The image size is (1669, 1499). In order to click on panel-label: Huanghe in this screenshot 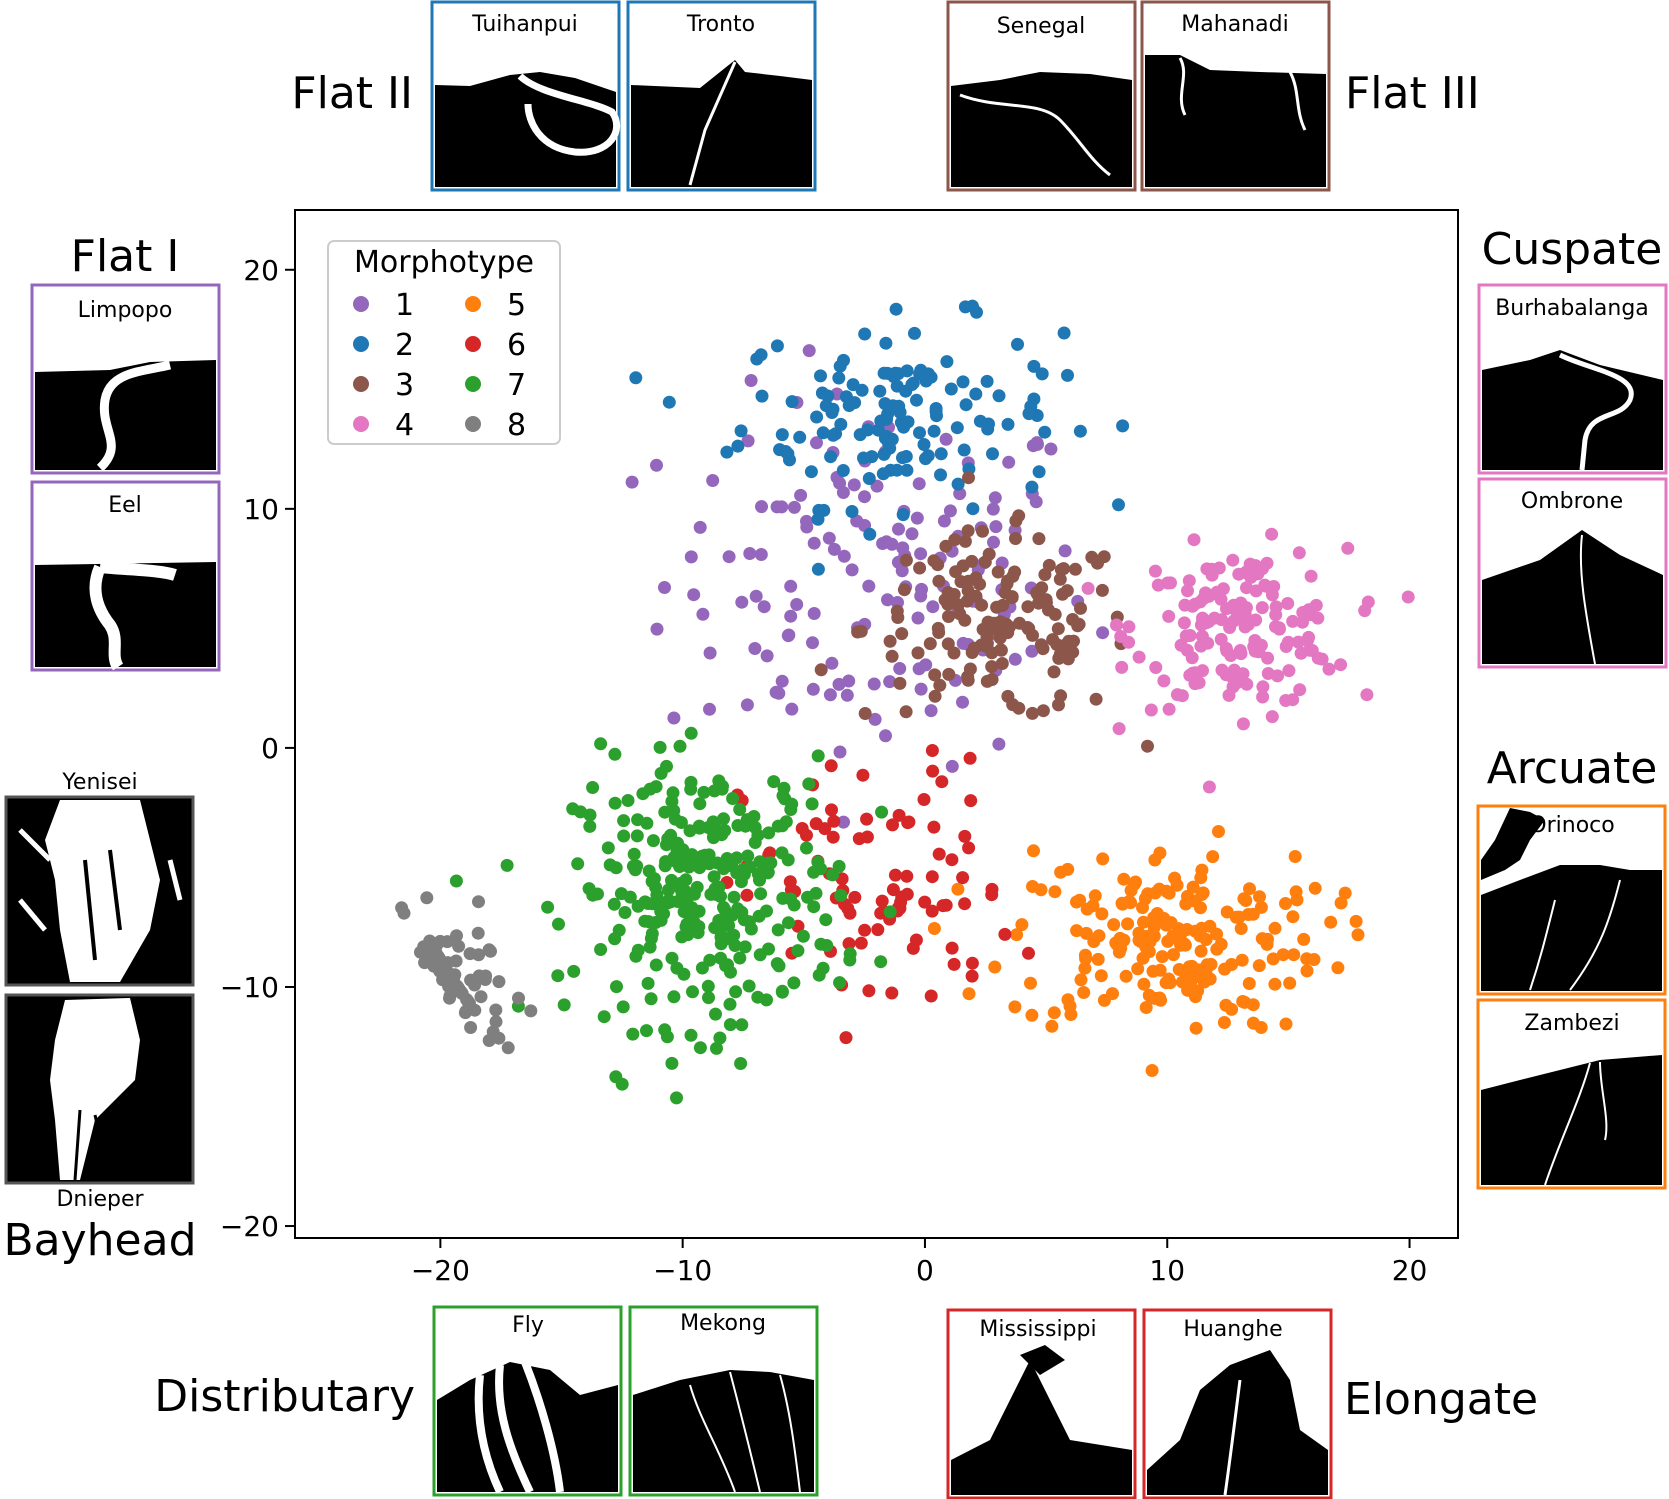, I will do `click(1232, 1329)`.